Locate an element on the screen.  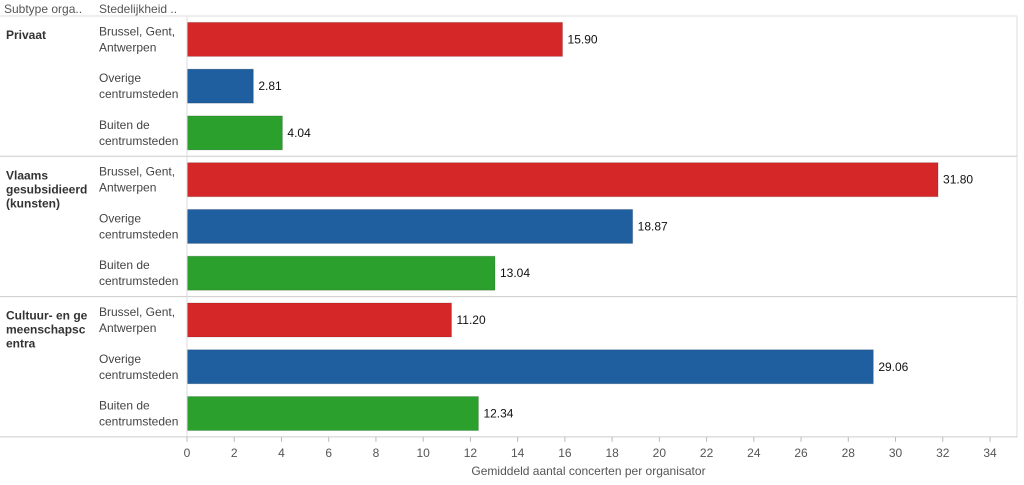
data-label: 13.04 is located at coordinates (515, 273).